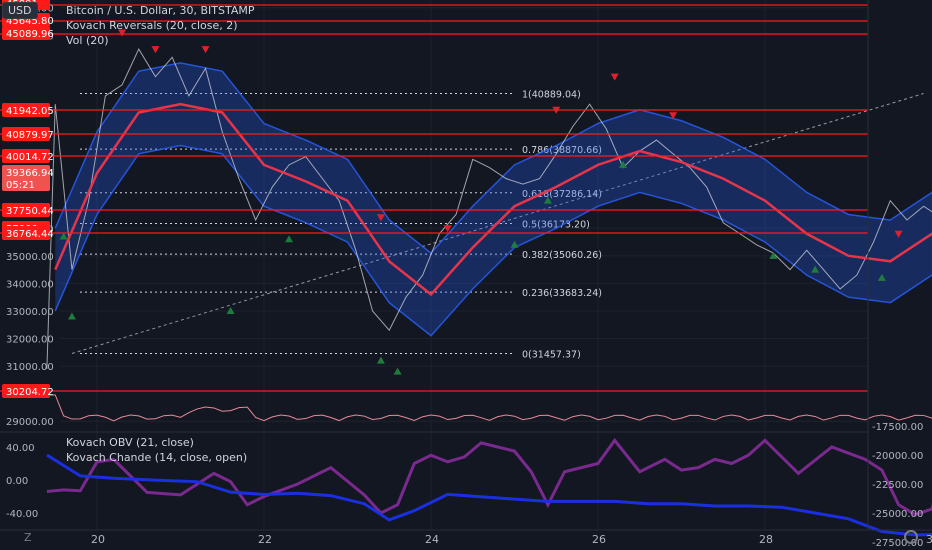 The image size is (932, 550). What do you see at coordinates (130, 442) in the screenshot?
I see `legend-obv: Kovach OBV (21, close)` at bounding box center [130, 442].